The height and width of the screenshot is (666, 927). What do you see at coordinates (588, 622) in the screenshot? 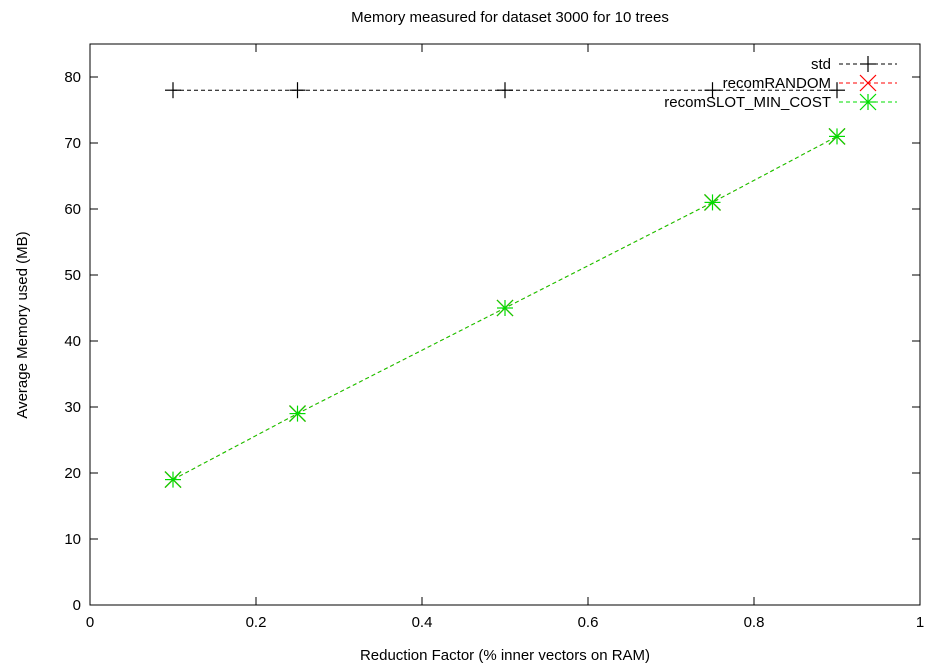
I see `x-tick-label: 0.6` at bounding box center [588, 622].